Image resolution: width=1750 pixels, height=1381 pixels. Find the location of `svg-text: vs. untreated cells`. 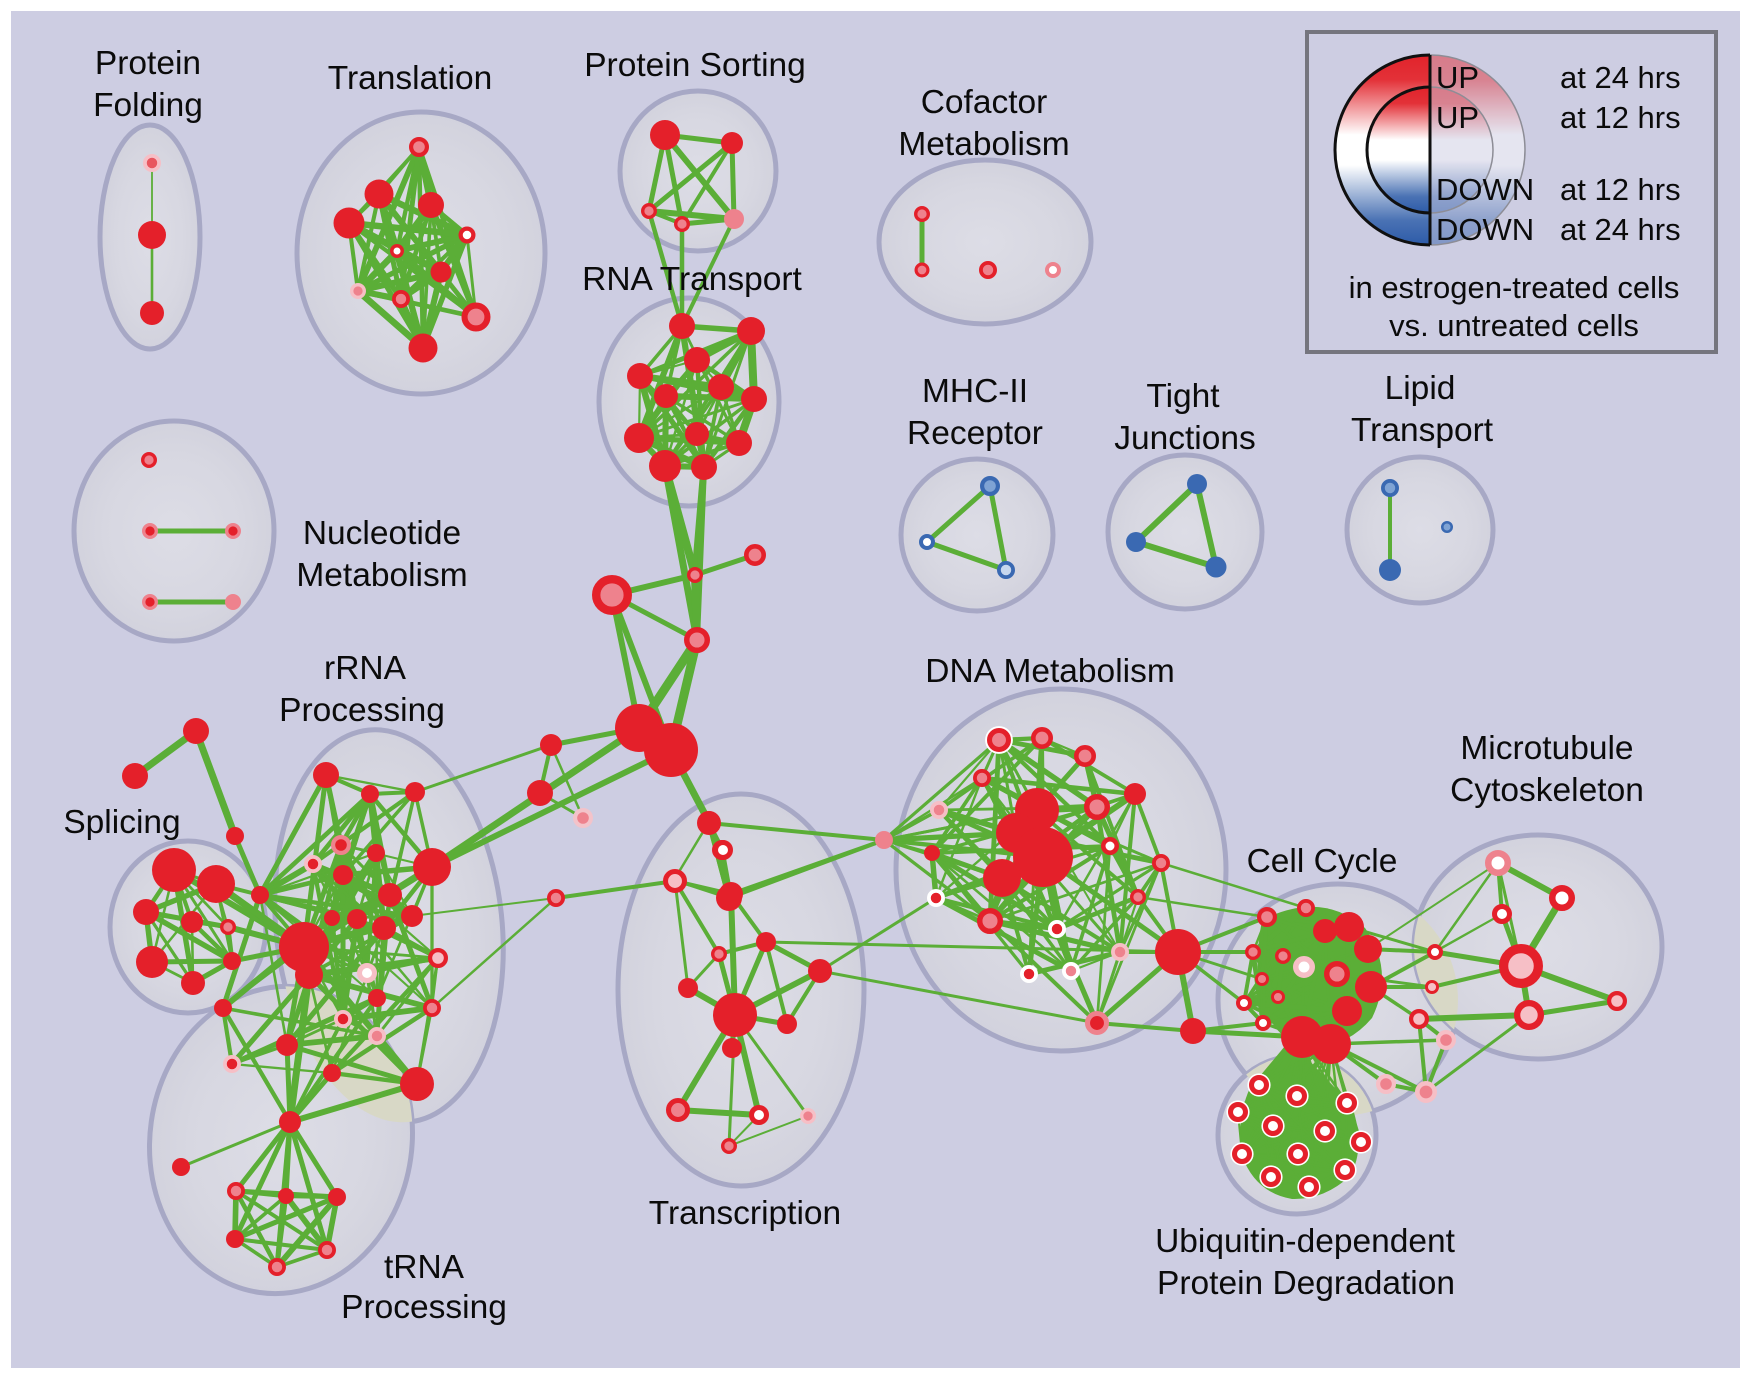

svg-text: vs. untreated cells is located at coordinates (1514, 325).